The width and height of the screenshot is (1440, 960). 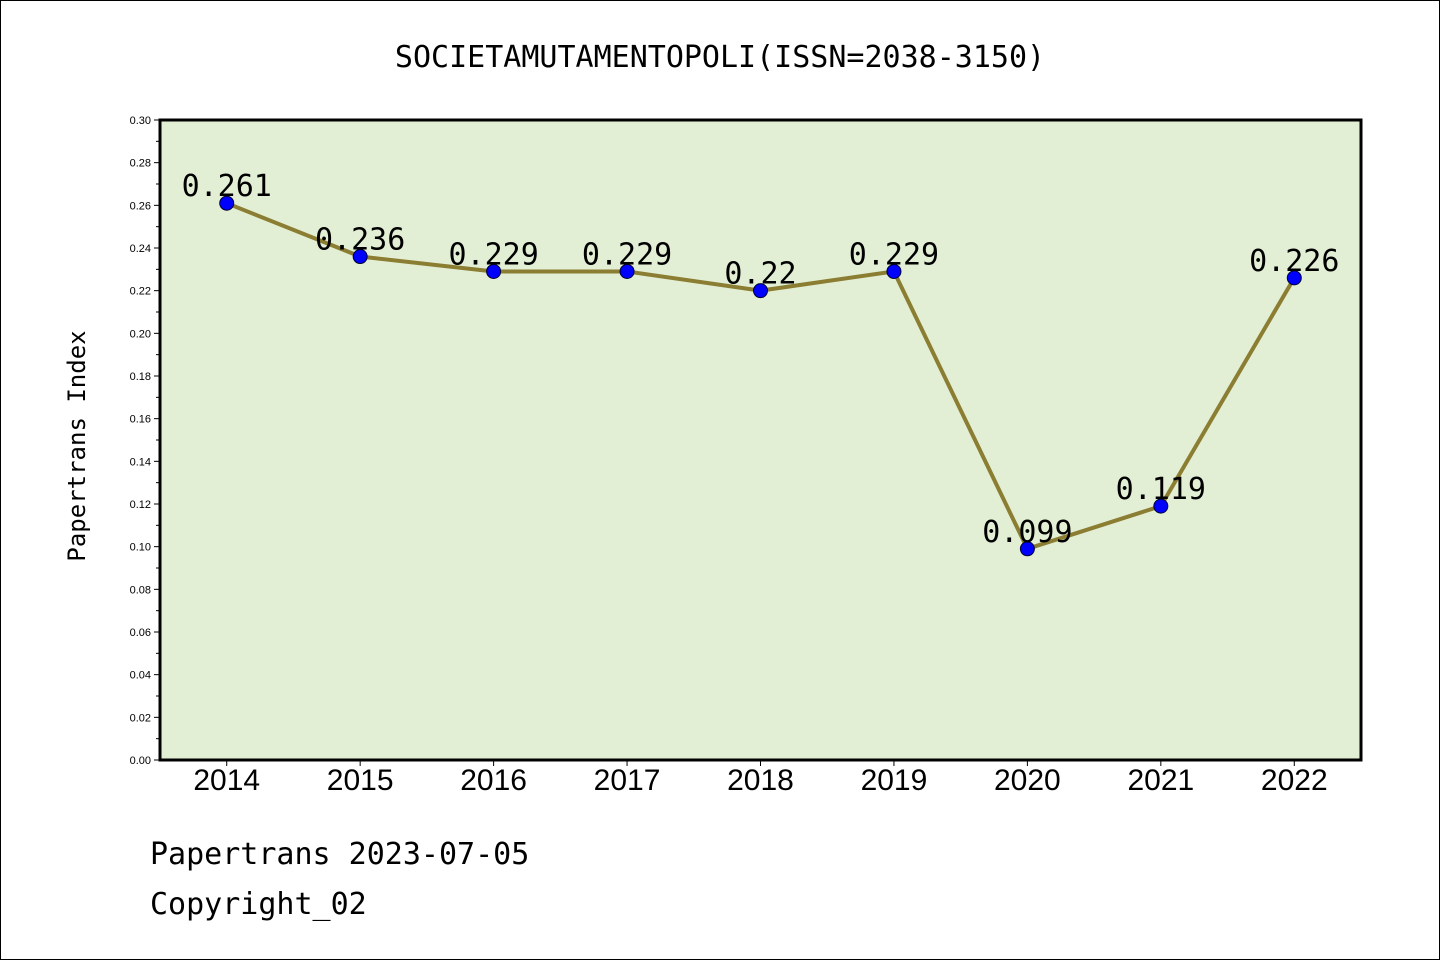 What do you see at coordinates (140, 377) in the screenshot?
I see `y-tick-label: 0.18` at bounding box center [140, 377].